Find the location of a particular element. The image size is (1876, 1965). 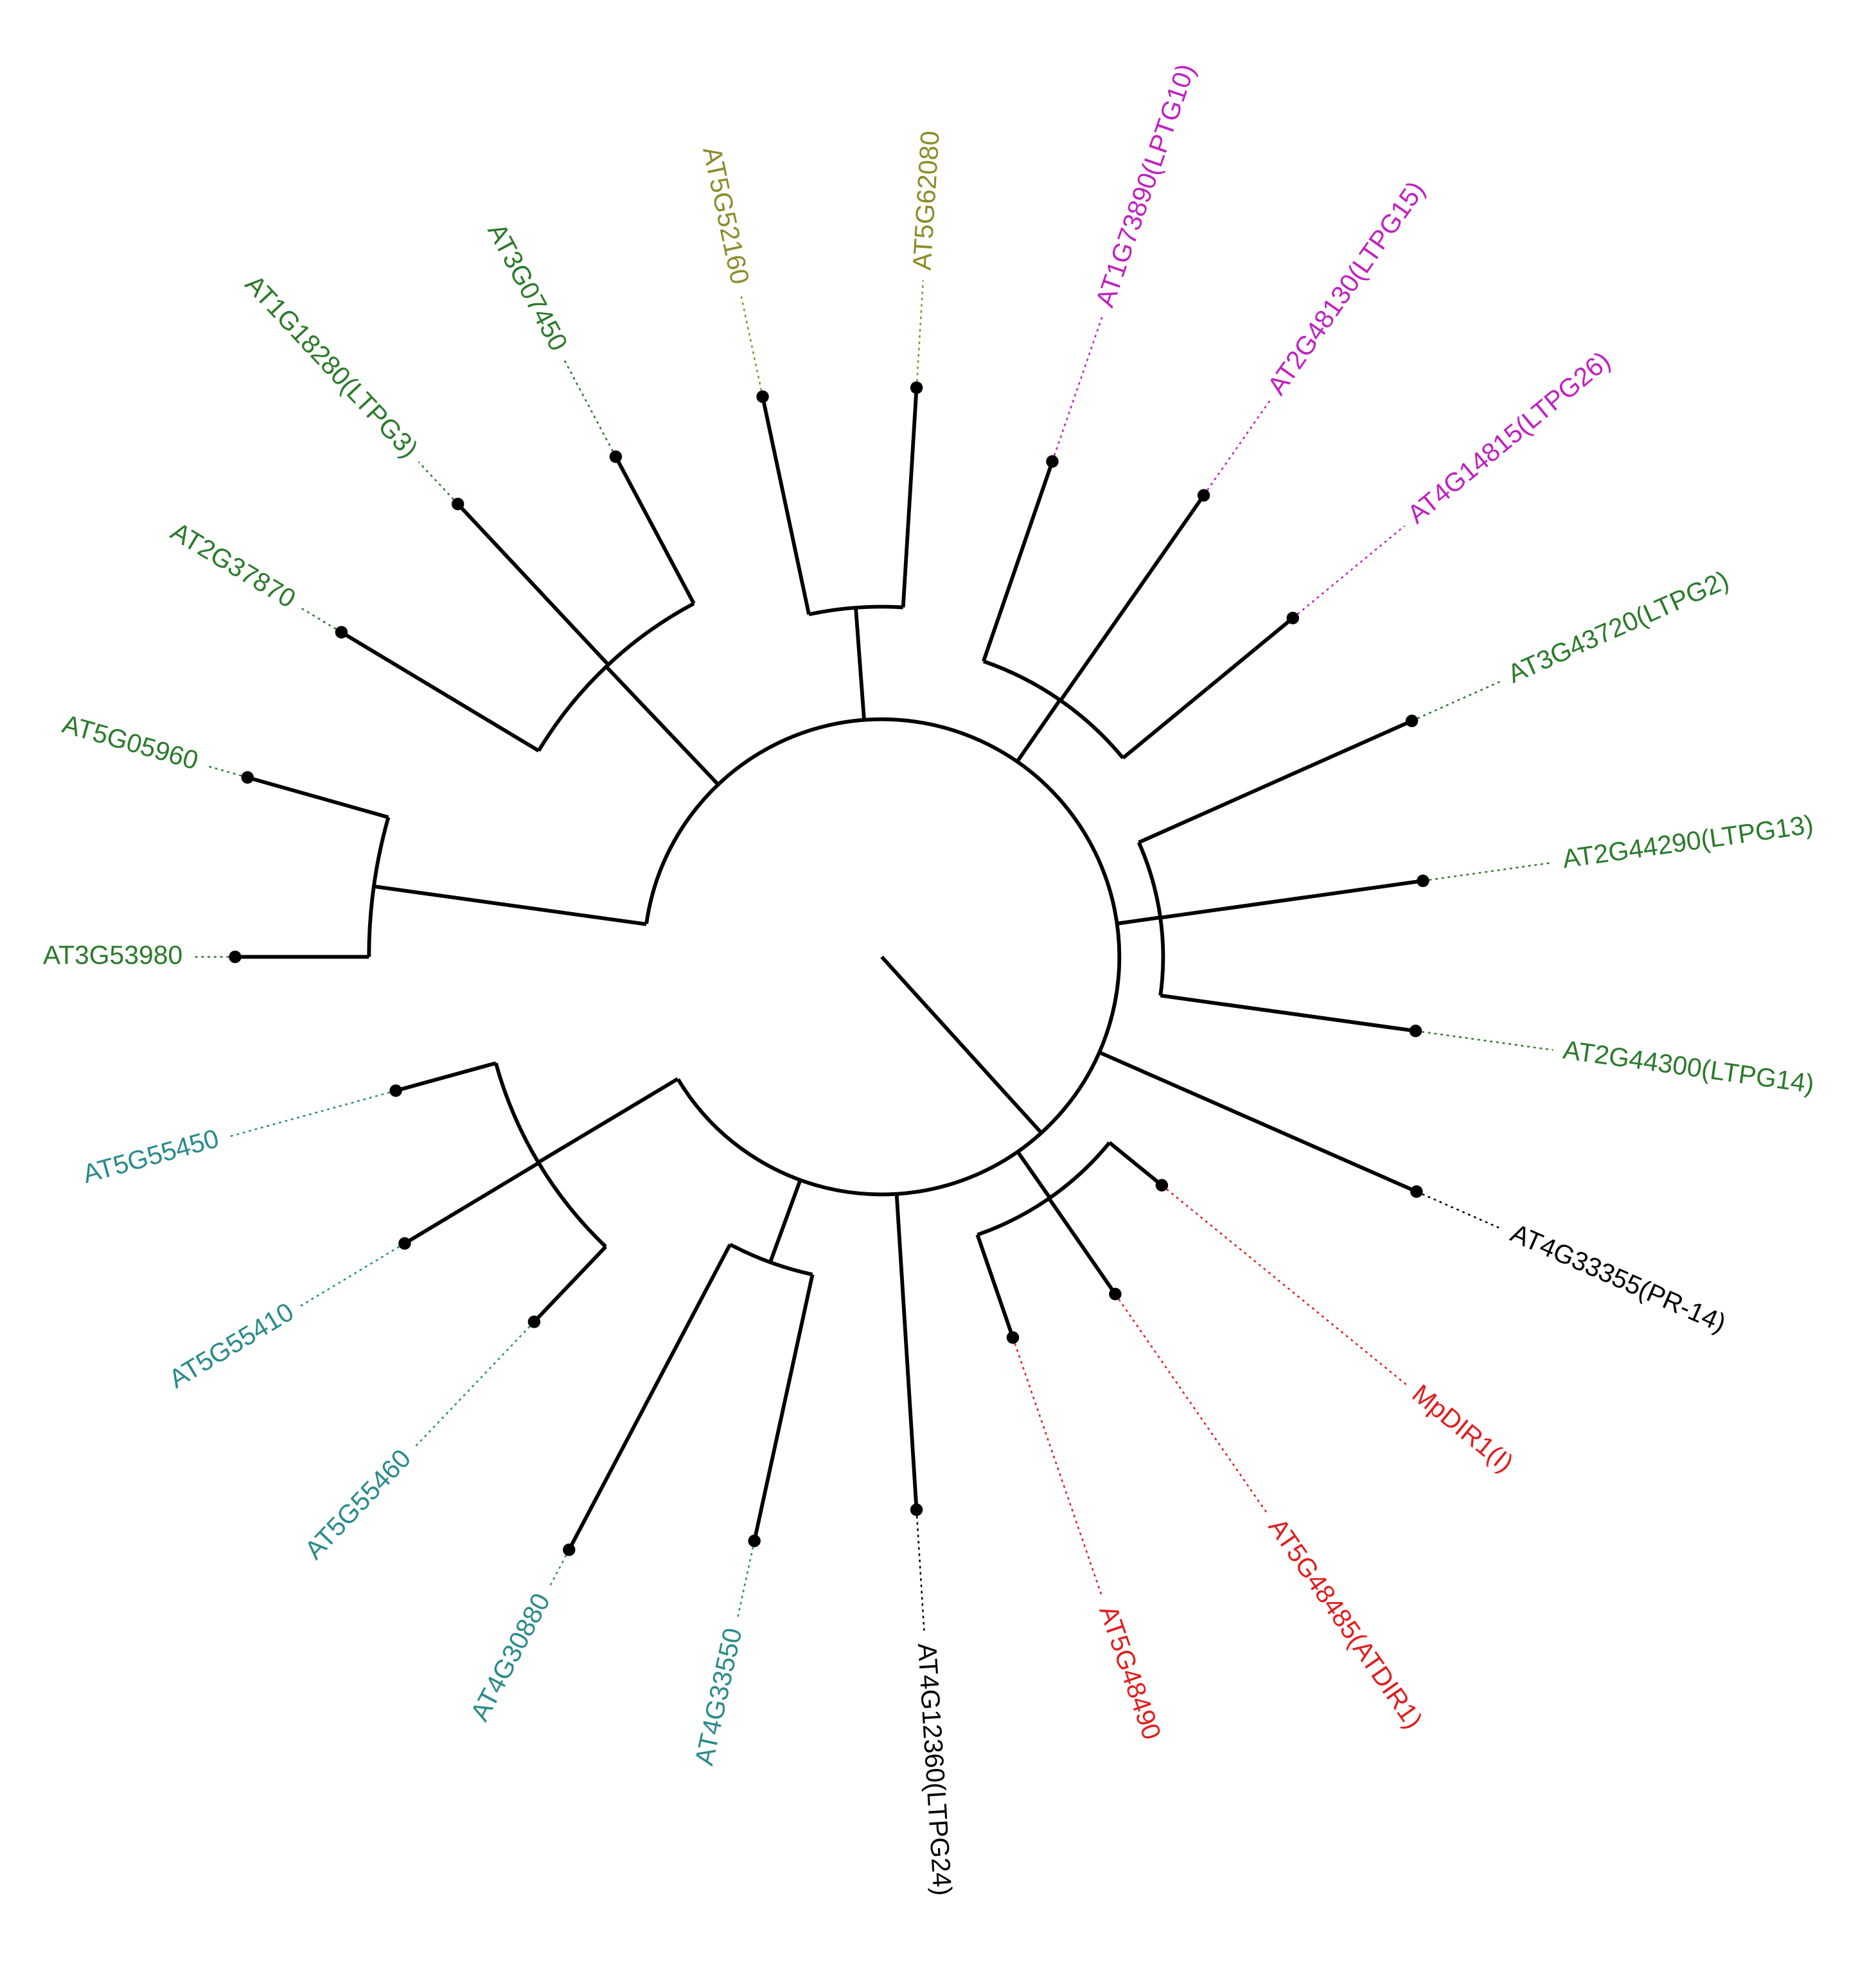

root-branch is located at coordinates (961, 1044).